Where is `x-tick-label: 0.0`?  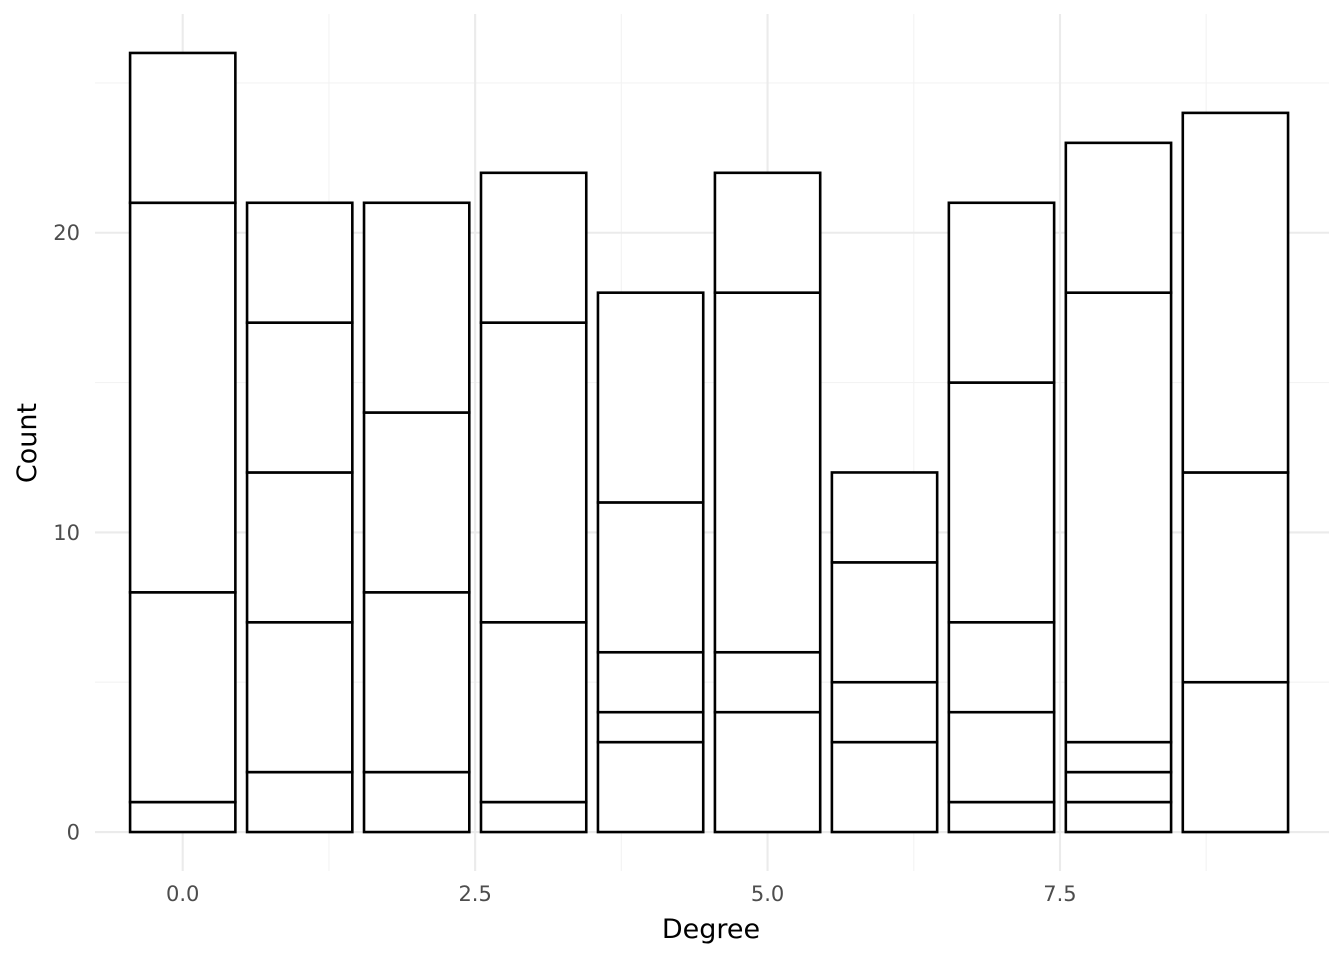 x-tick-label: 0.0 is located at coordinates (182, 894).